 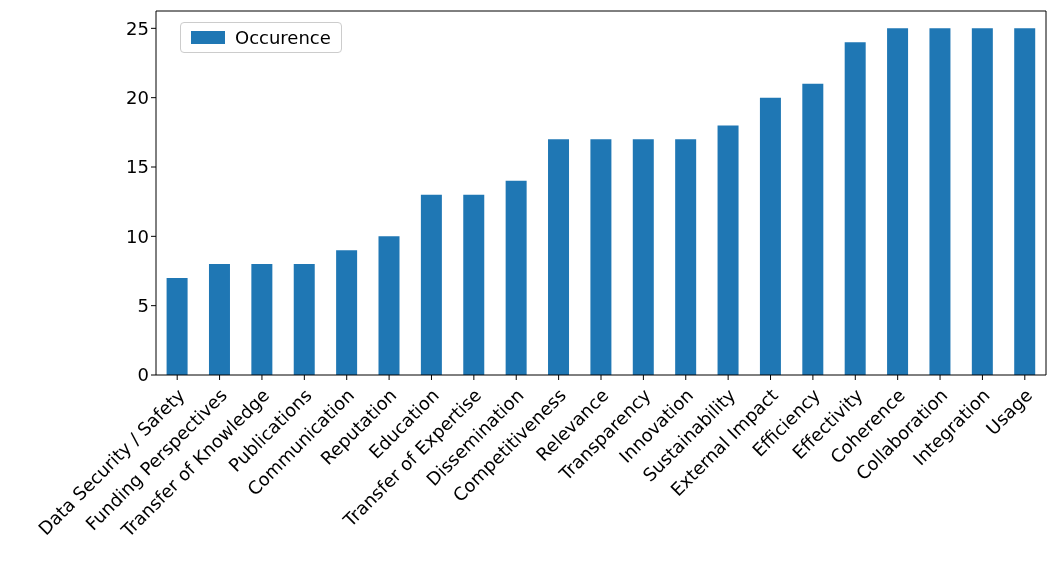 What do you see at coordinates (283, 37) in the screenshot?
I see `legend-label: Occurence` at bounding box center [283, 37].